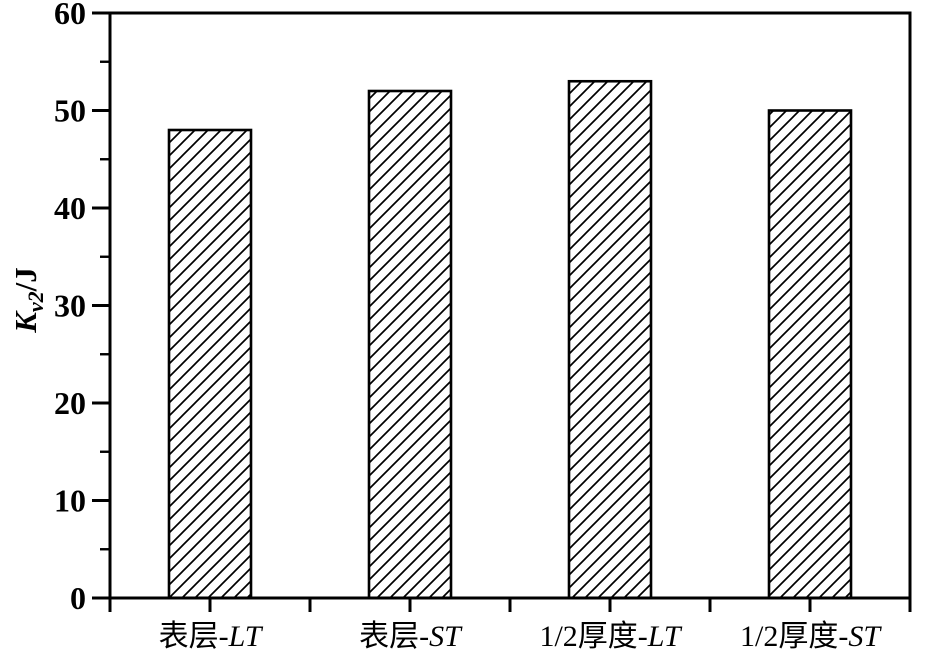  I want to click on x-category-label: 表层-LT, so click(211, 636).